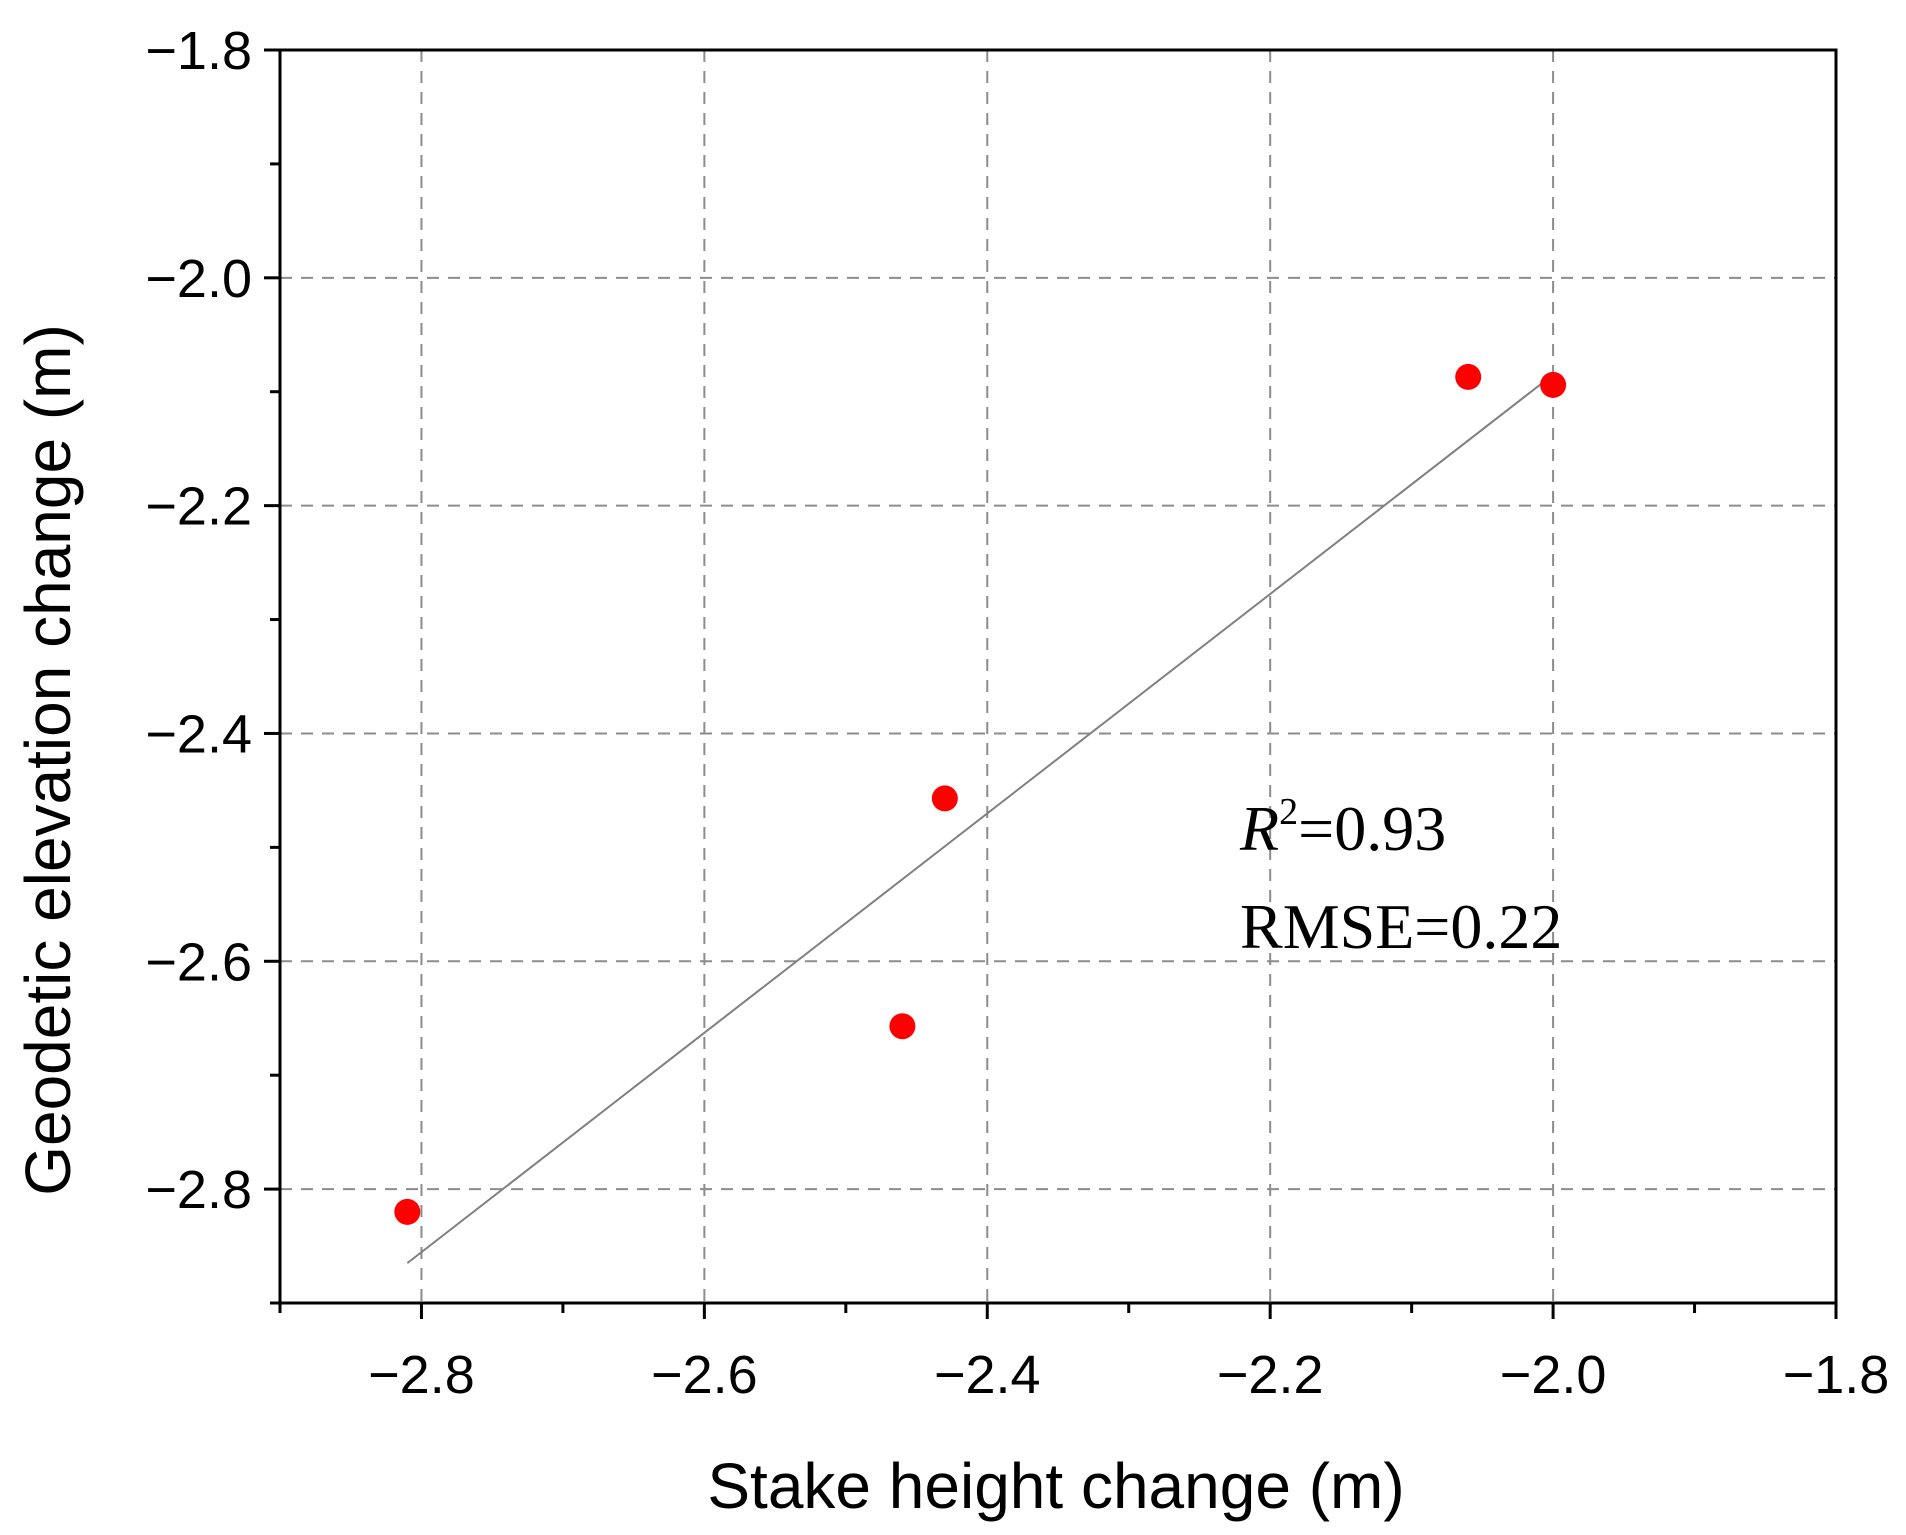  I want to click on y-axis-tick-labels: −1.8 −2.0 −2.2 −2.4 −2.6 −2.8, so click(198, 620).